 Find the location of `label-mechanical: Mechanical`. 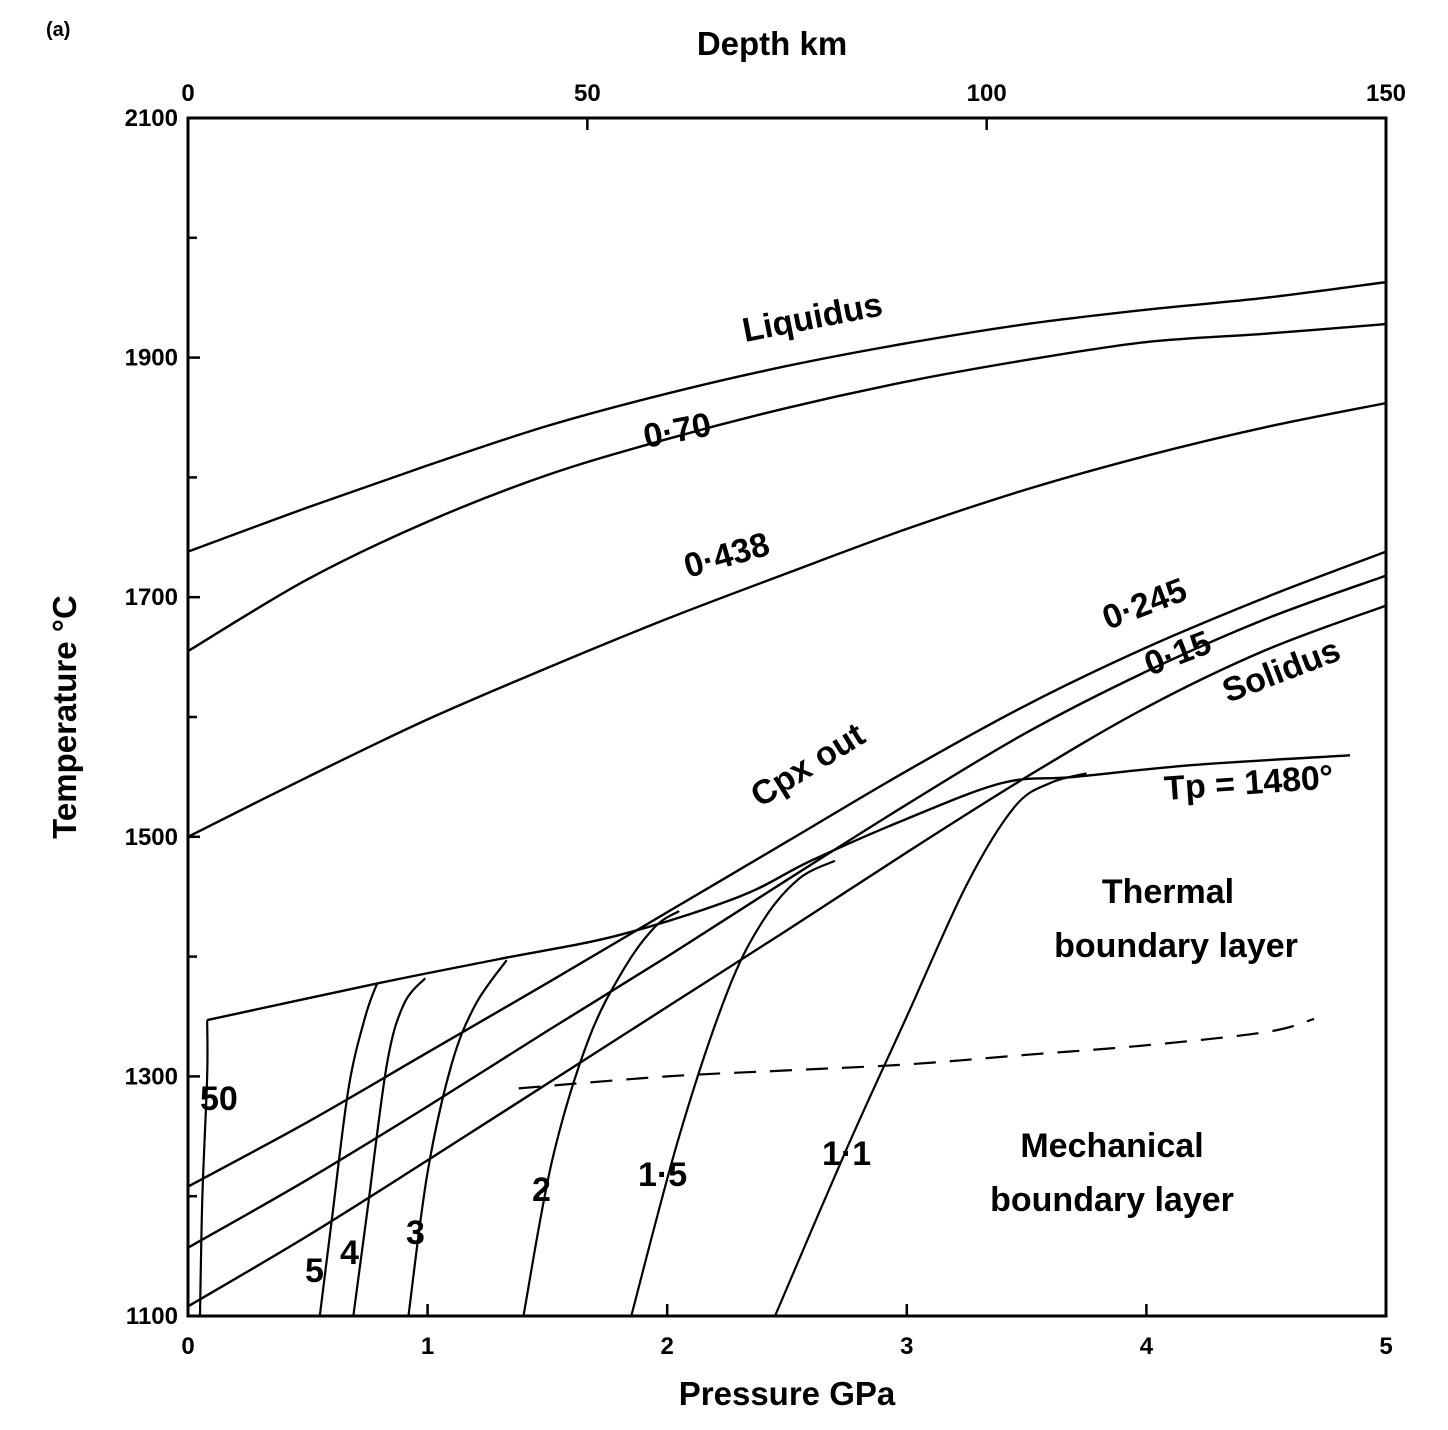

label-mechanical: Mechanical is located at coordinates (1111, 1146).